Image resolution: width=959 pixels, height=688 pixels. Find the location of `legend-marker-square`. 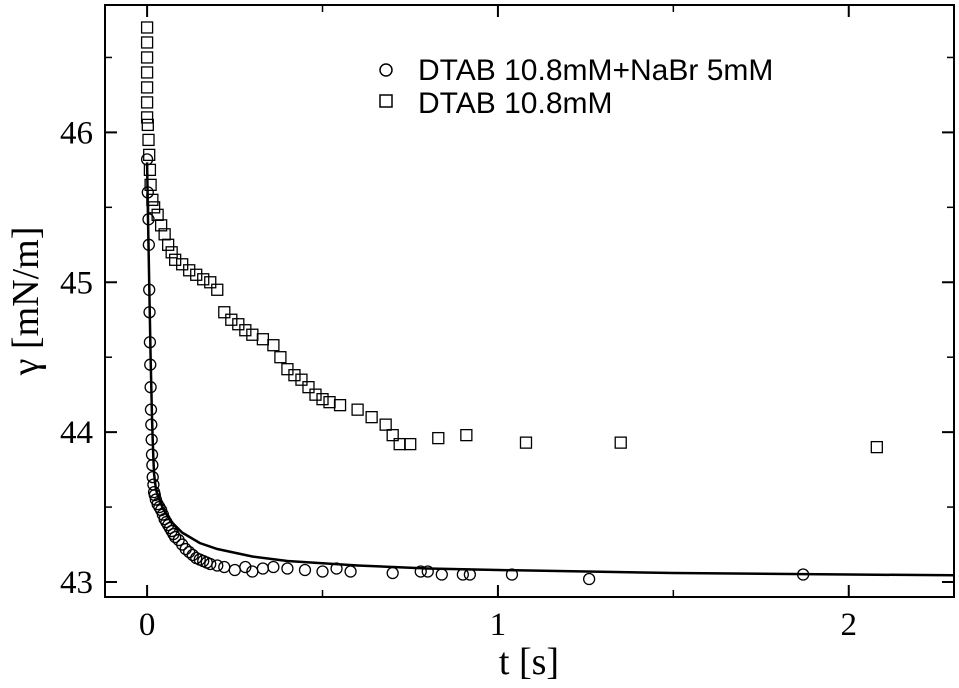

legend-marker-square is located at coordinates (386, 101).